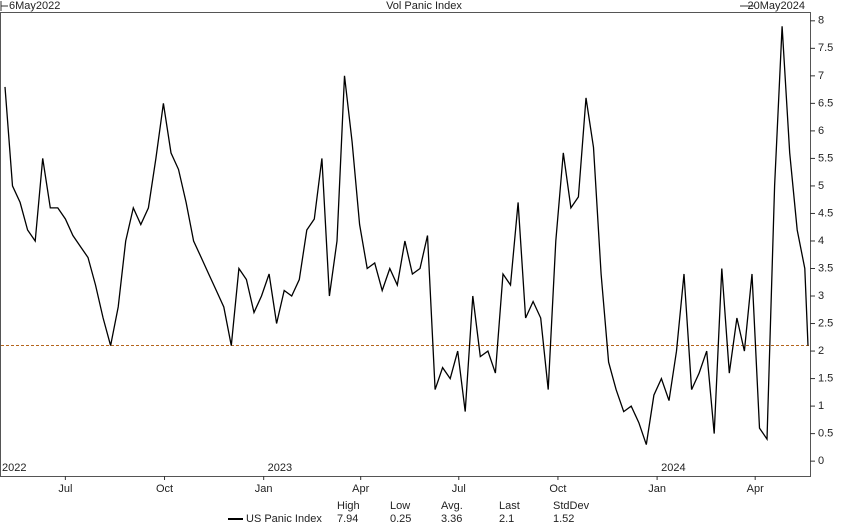  What do you see at coordinates (825, 103) in the screenshot?
I see `y-tick-label: 6.5` at bounding box center [825, 103].